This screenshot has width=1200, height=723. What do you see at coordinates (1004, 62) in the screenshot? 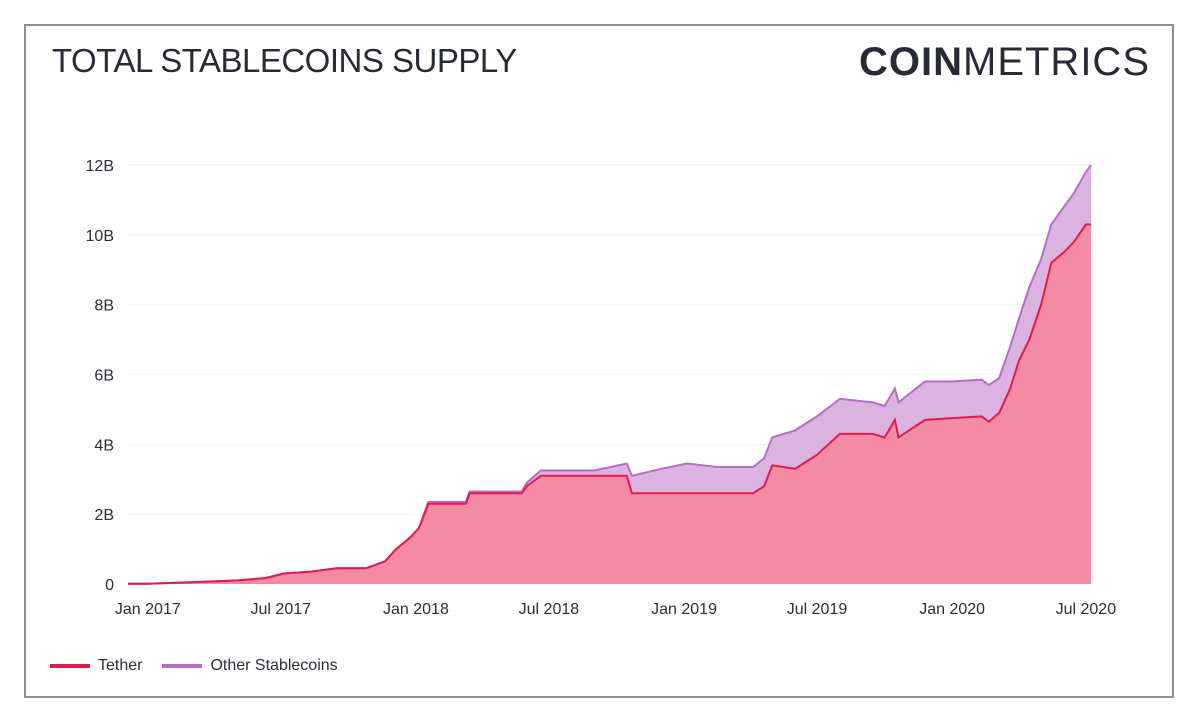
I see `coinmetrics-logo: COINMETRICS` at bounding box center [1004, 62].